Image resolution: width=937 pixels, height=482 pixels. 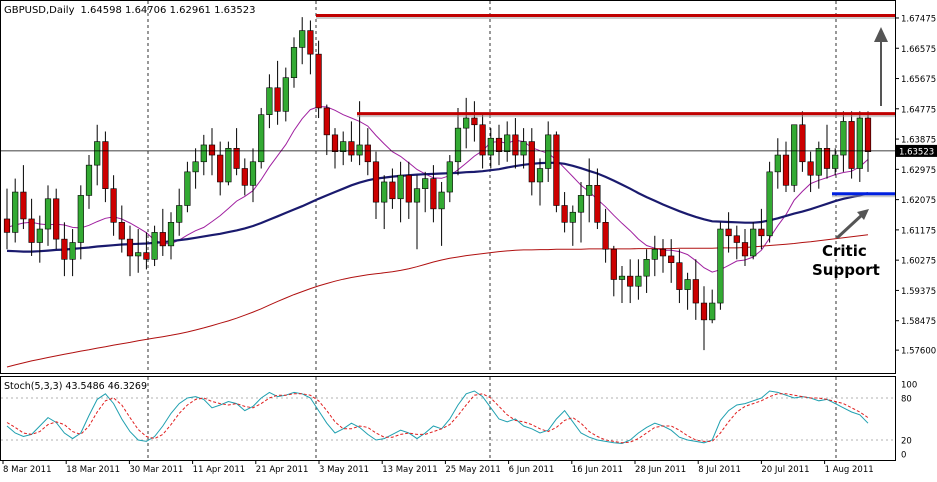 What do you see at coordinates (918, 352) in the screenshot?
I see `price-axis-label: 1.57600` at bounding box center [918, 352].